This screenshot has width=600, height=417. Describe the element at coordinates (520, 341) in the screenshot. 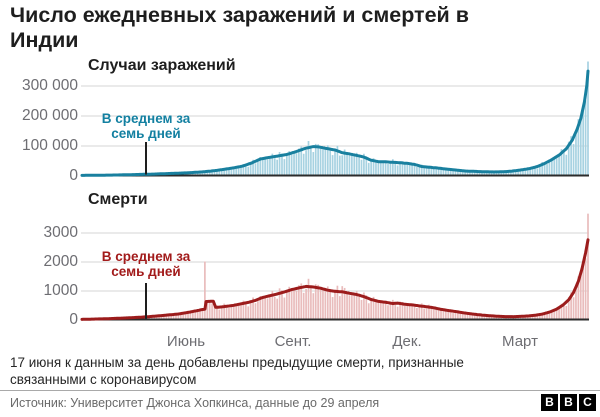

I see `xtick-march: Март` at that location.